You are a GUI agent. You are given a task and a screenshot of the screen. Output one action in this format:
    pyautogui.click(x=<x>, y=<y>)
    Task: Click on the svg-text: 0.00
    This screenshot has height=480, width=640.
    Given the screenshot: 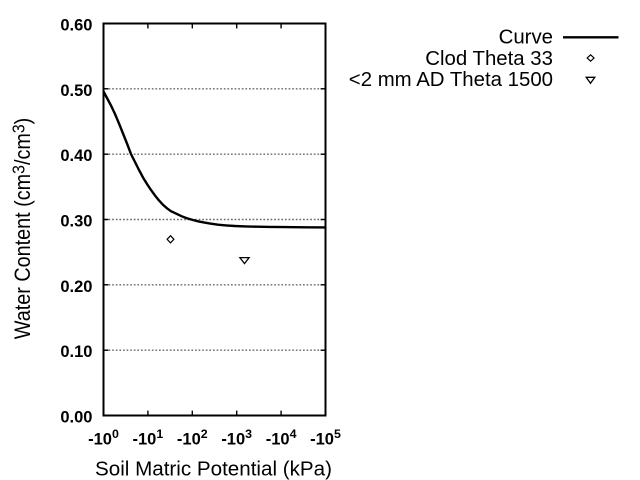 What is the action you would take?
    pyautogui.click(x=76, y=418)
    